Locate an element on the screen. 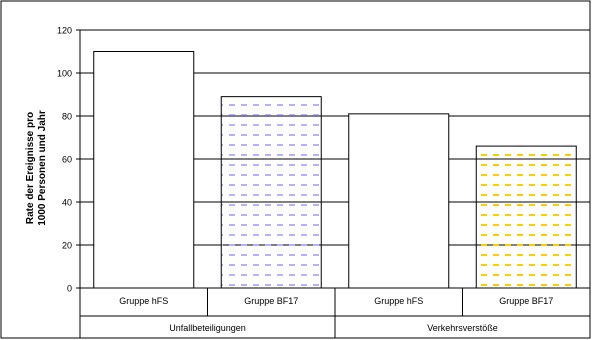 The width and height of the screenshot is (592, 340). y-tick-label: 60 is located at coordinates (67, 160).